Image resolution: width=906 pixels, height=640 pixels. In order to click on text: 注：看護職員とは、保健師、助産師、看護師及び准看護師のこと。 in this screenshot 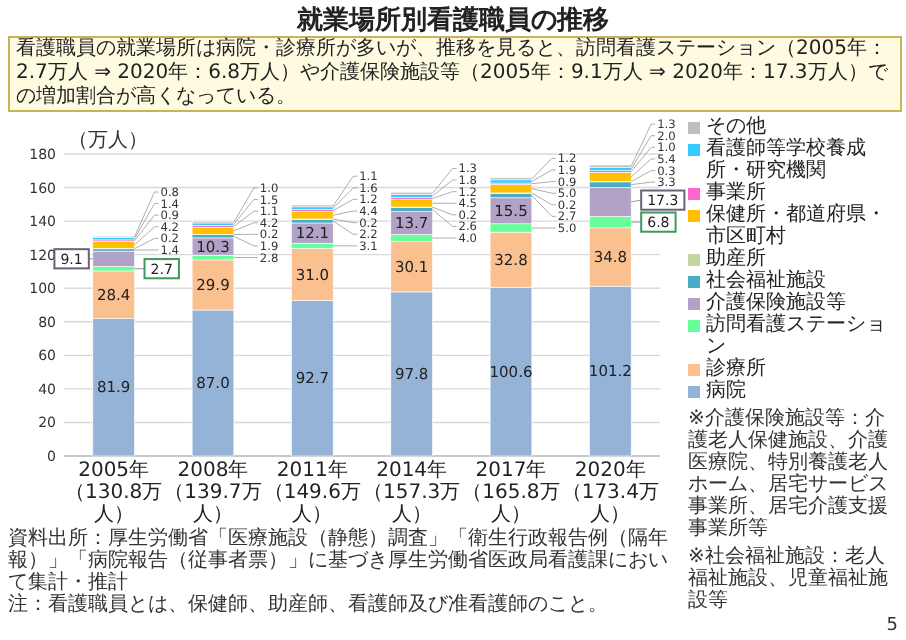, I will do `click(309, 605)`.